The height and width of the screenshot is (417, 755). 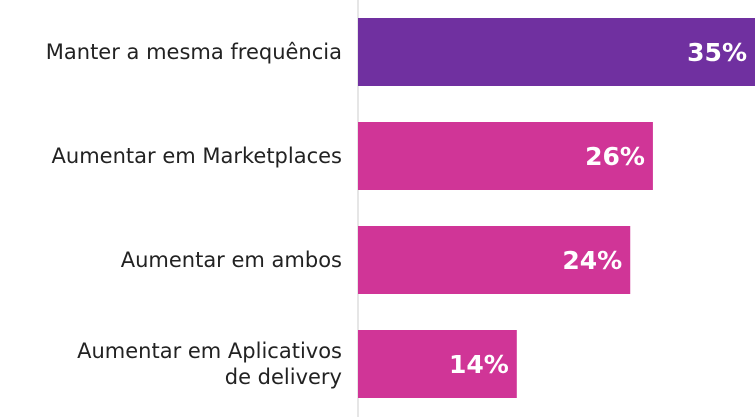 I want to click on value-label: 14%, so click(x=479, y=364).